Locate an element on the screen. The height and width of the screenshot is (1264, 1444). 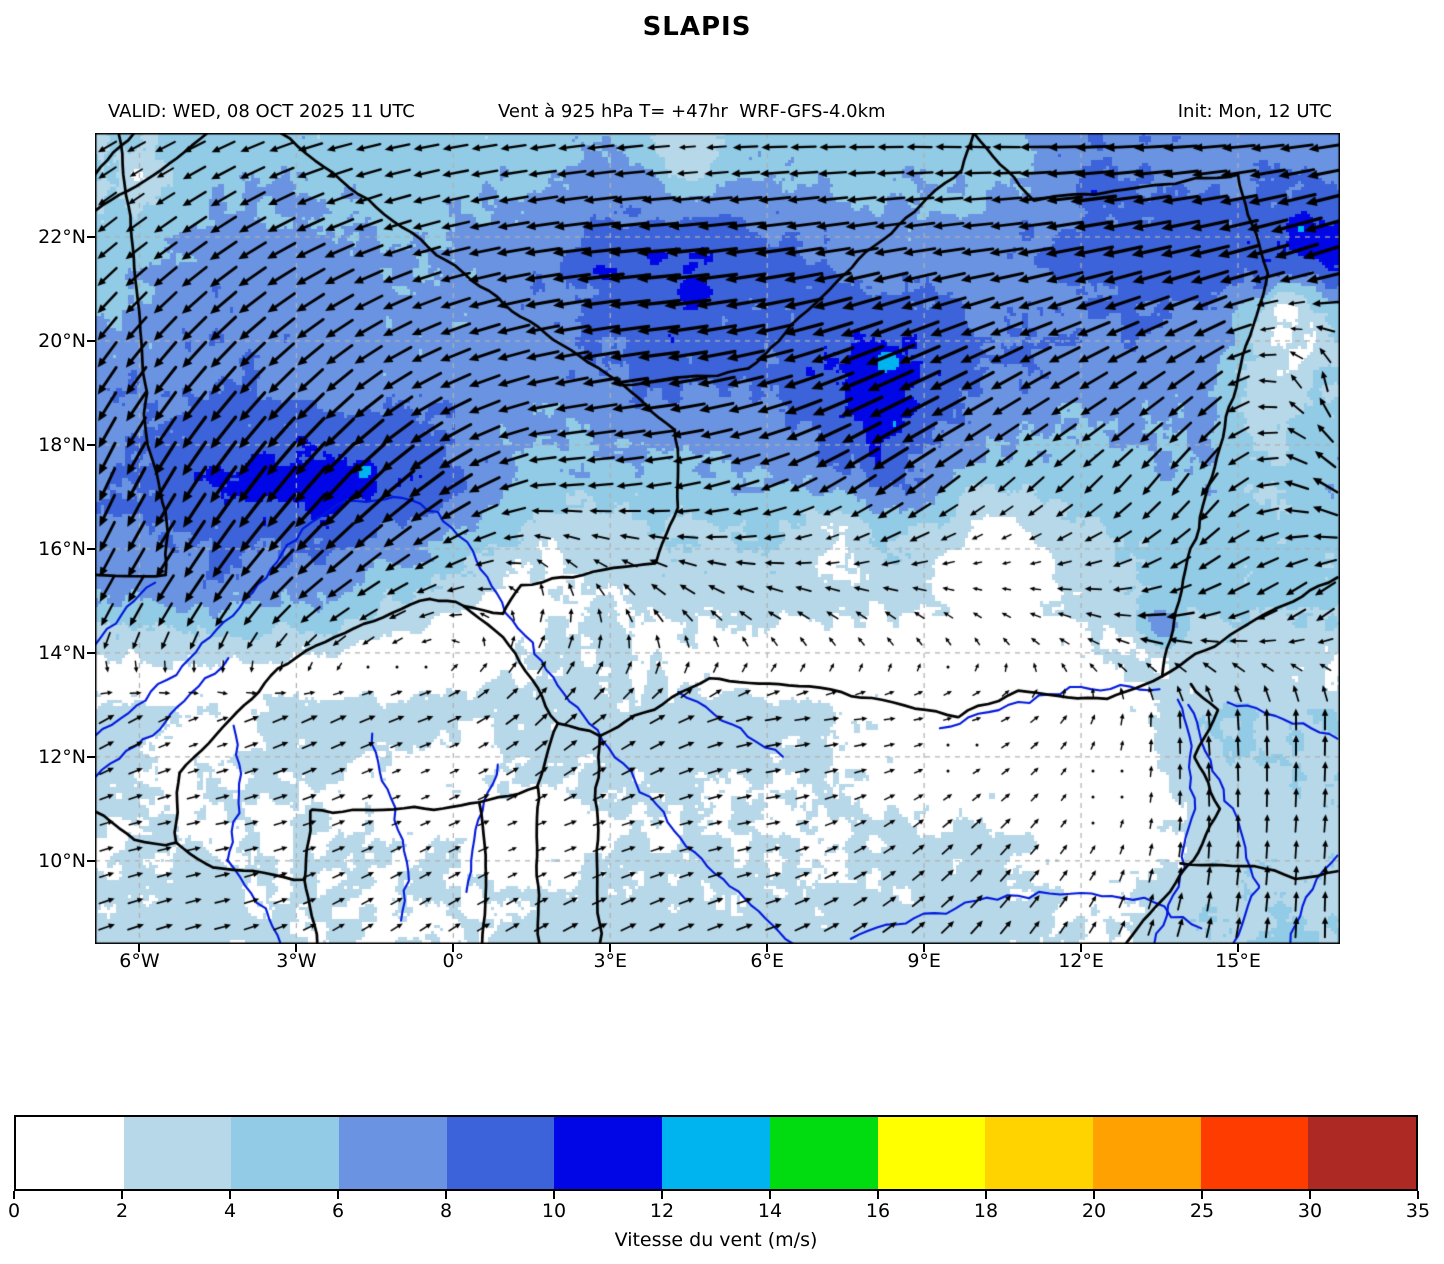
colorbar-tick-label: 8 is located at coordinates (446, 1211).